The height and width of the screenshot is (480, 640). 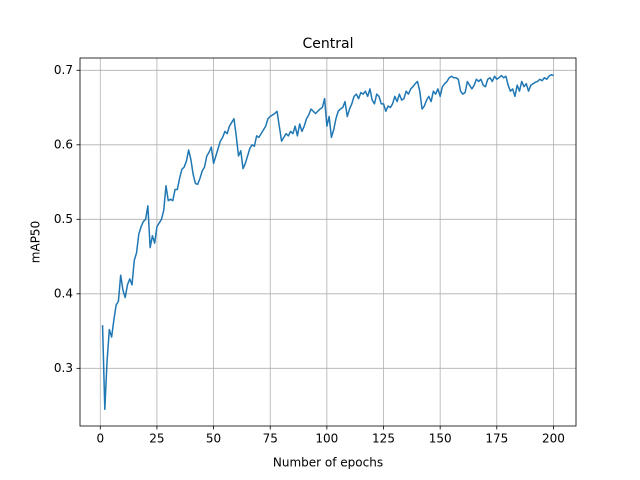 I want to click on x-tick-label: 25, so click(x=156, y=439).